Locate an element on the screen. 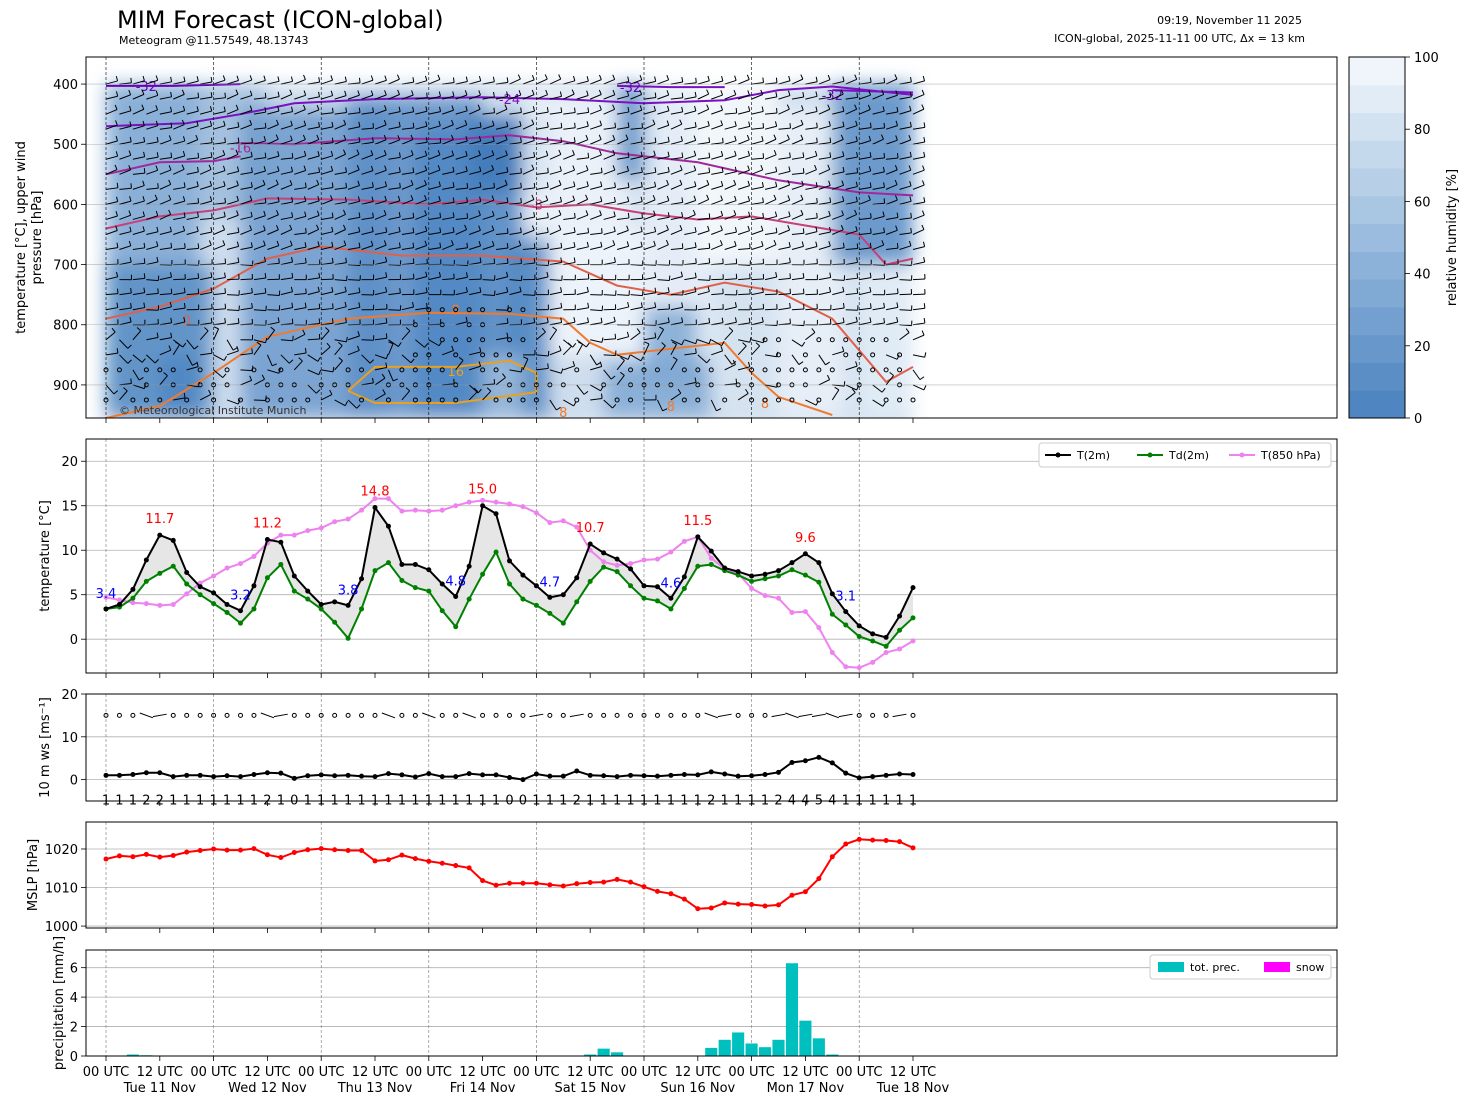  temperature-ylabel: temperature [°C] is located at coordinates (45, 556).